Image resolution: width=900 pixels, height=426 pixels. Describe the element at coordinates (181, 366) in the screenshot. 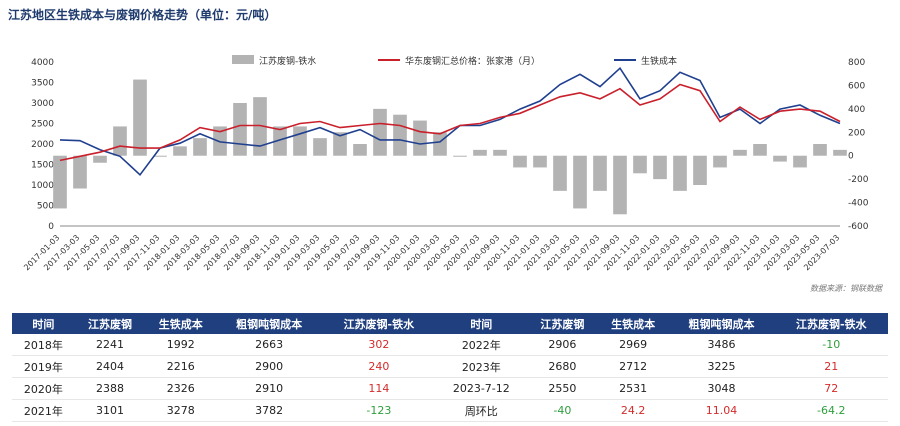

I see `table-cell: 2216` at that location.